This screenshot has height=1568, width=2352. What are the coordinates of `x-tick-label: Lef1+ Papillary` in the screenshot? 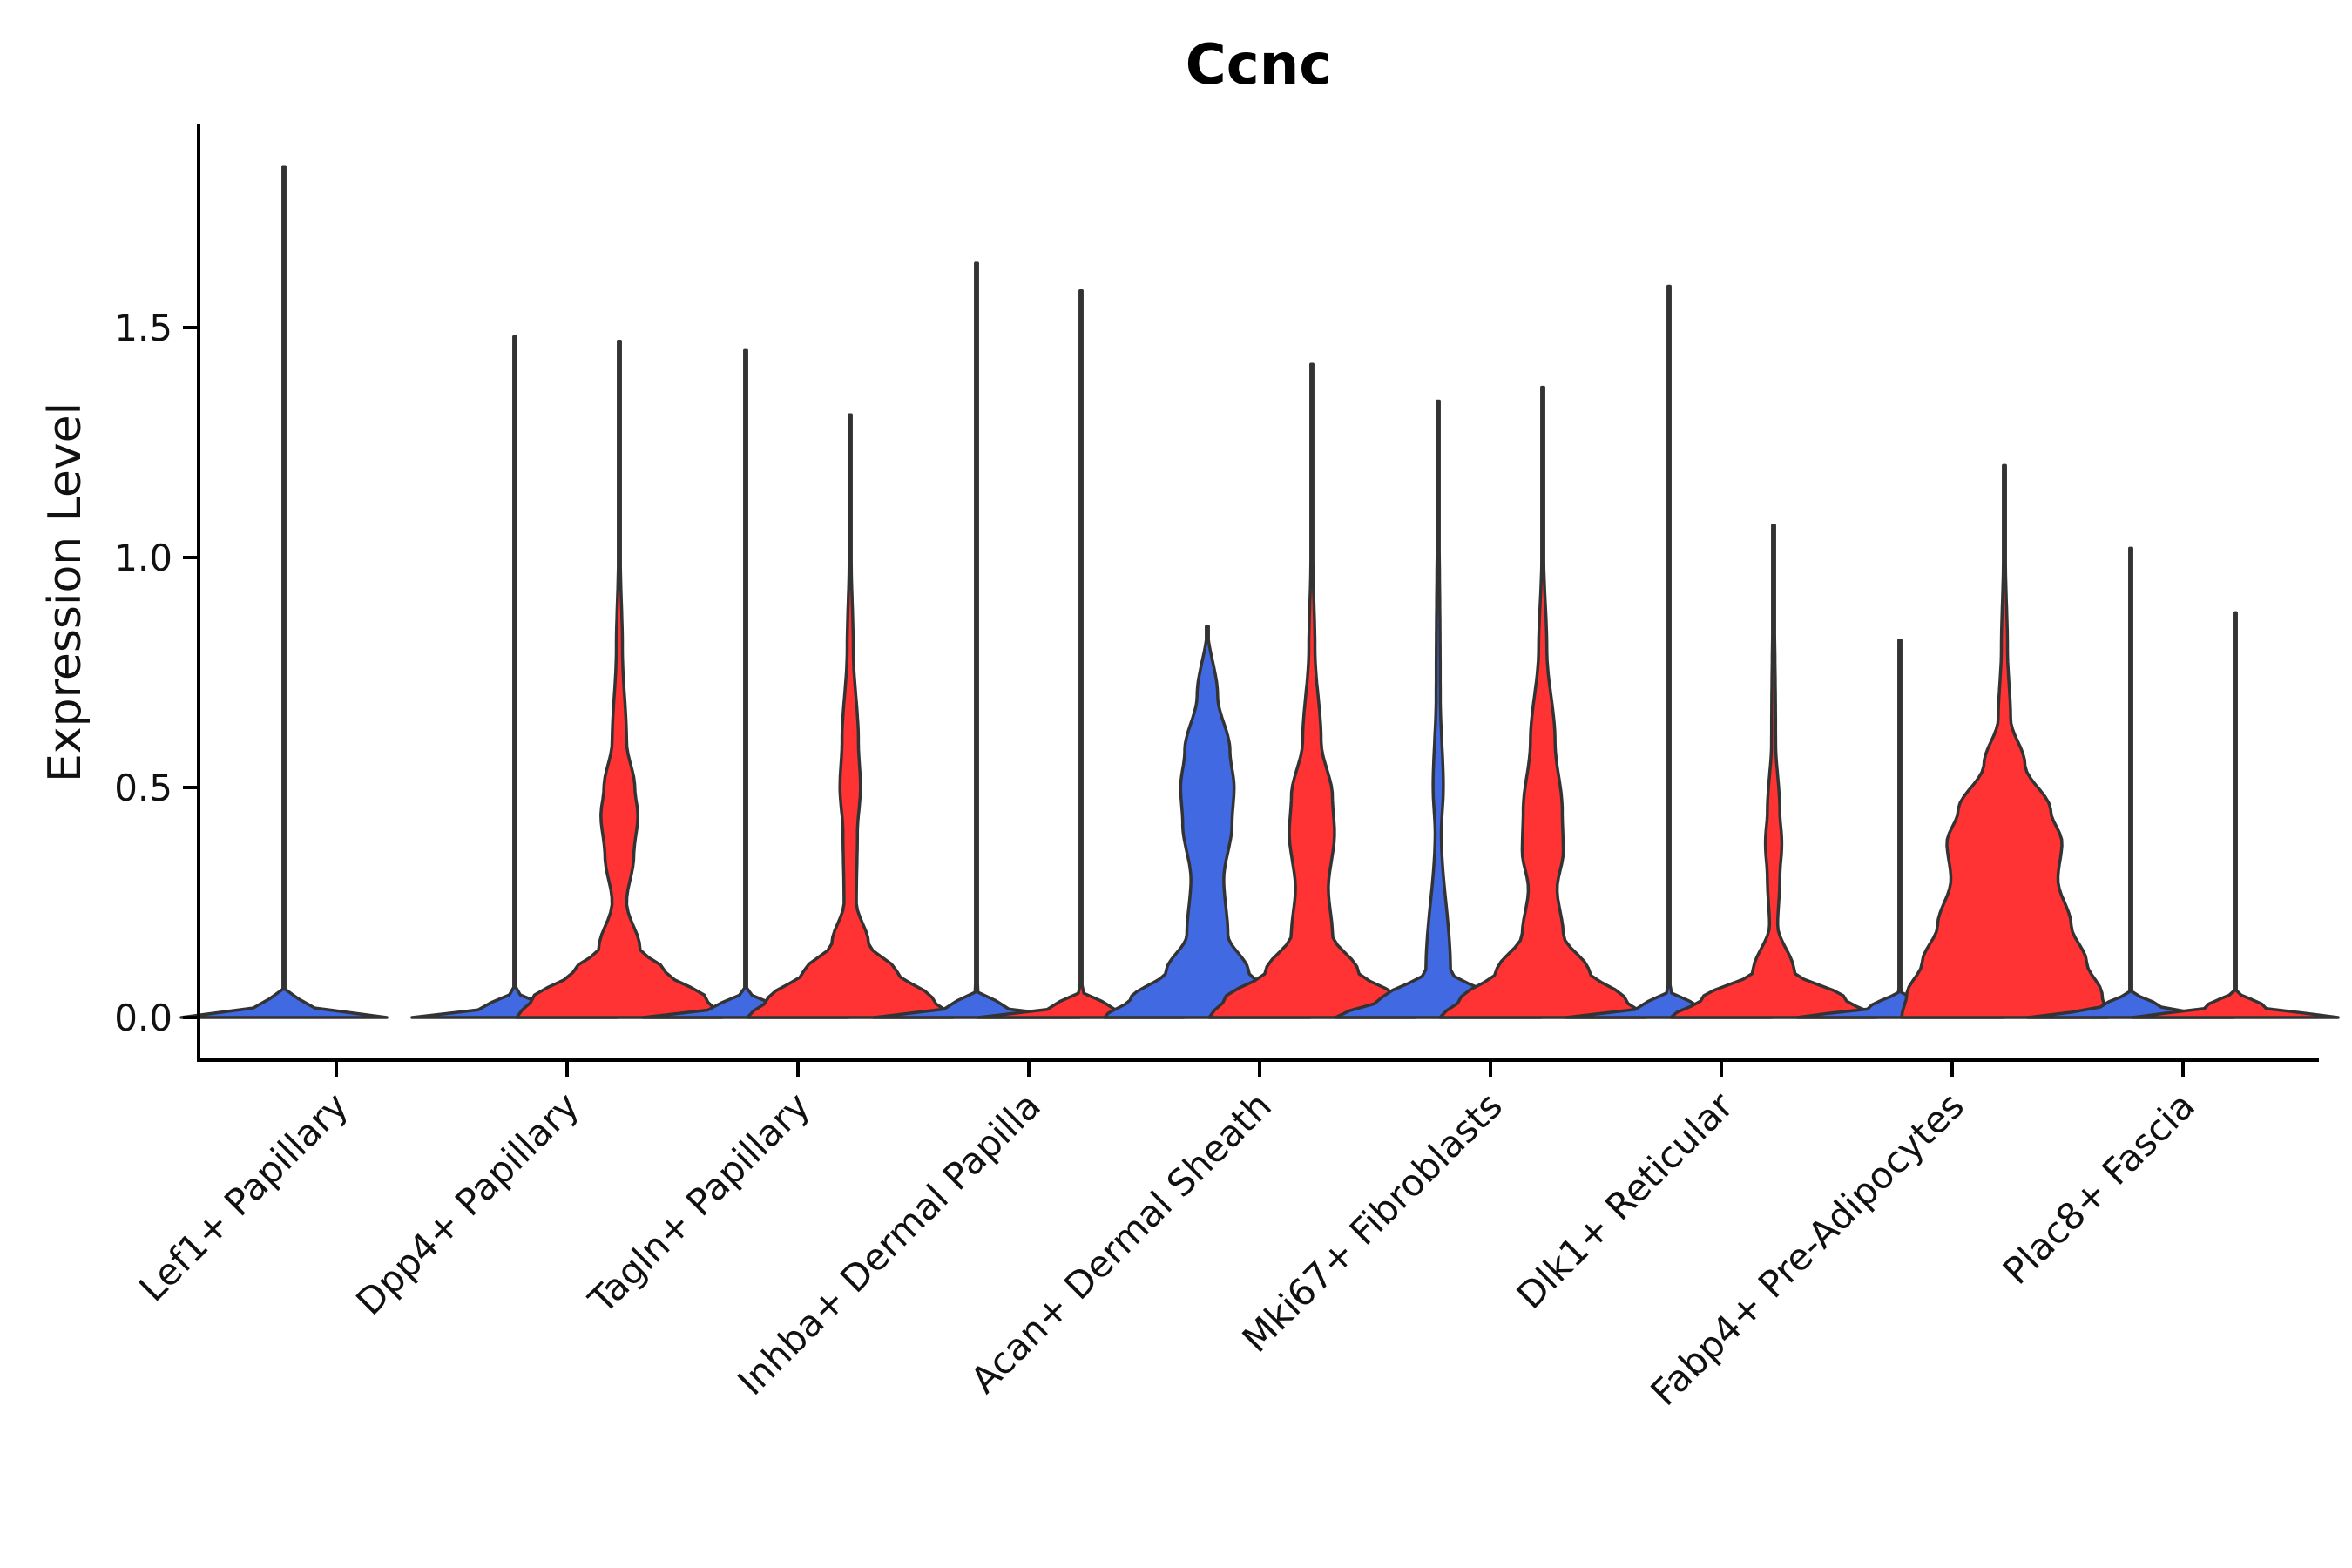 It's located at (243, 1196).